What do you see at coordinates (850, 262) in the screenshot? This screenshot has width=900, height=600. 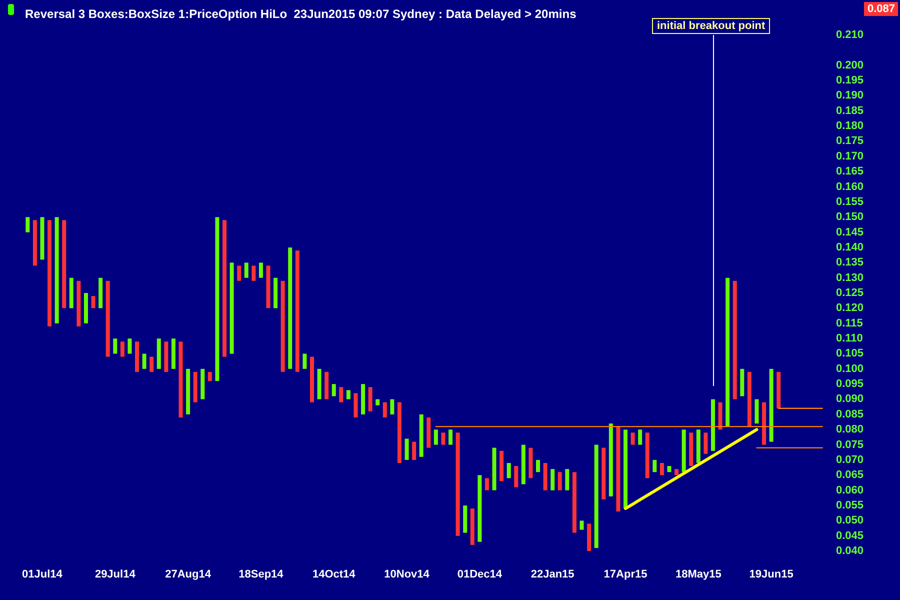 I see `y-tick-label: 0.135` at bounding box center [850, 262].